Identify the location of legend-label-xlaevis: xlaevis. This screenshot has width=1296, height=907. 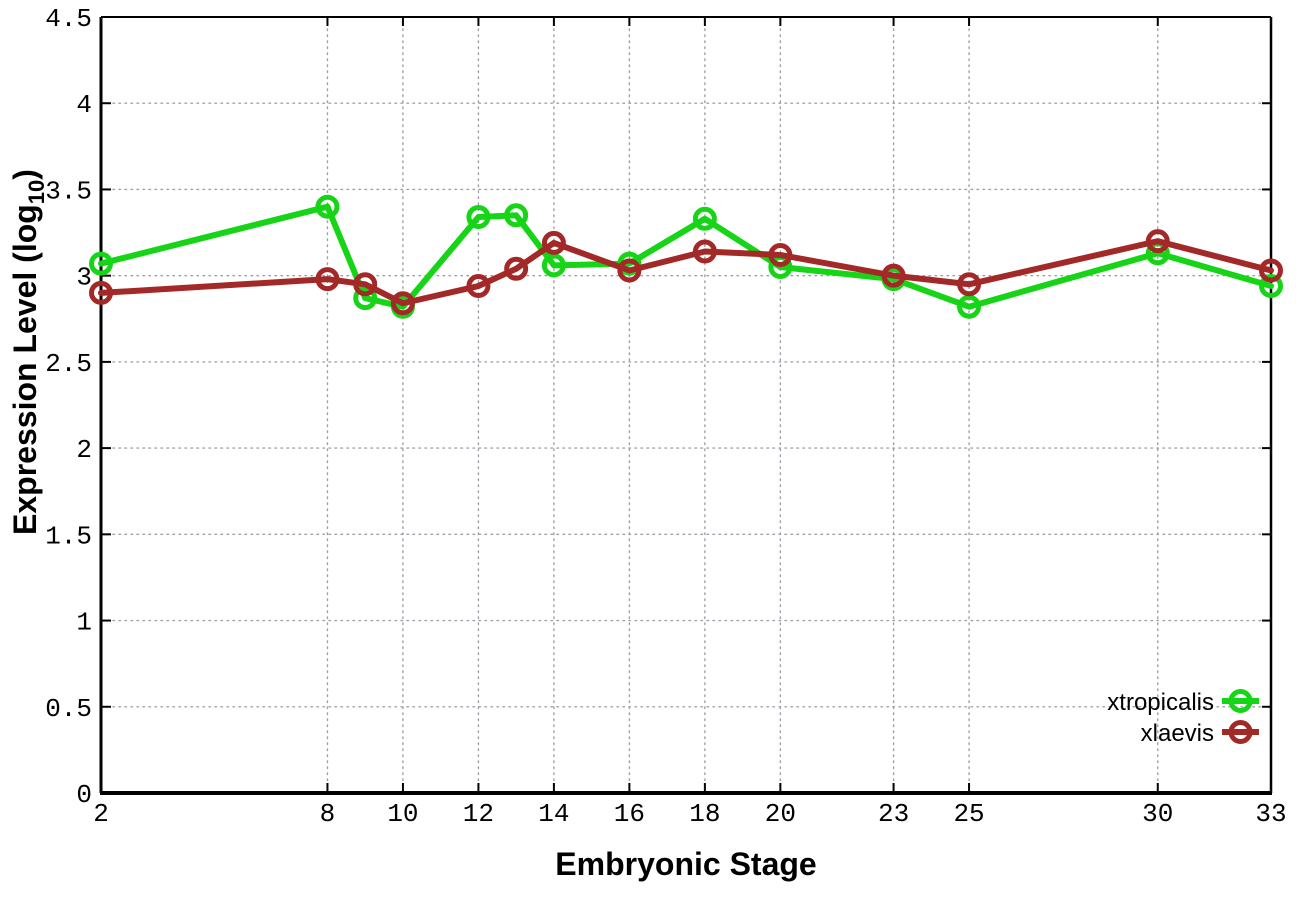
(1177, 733).